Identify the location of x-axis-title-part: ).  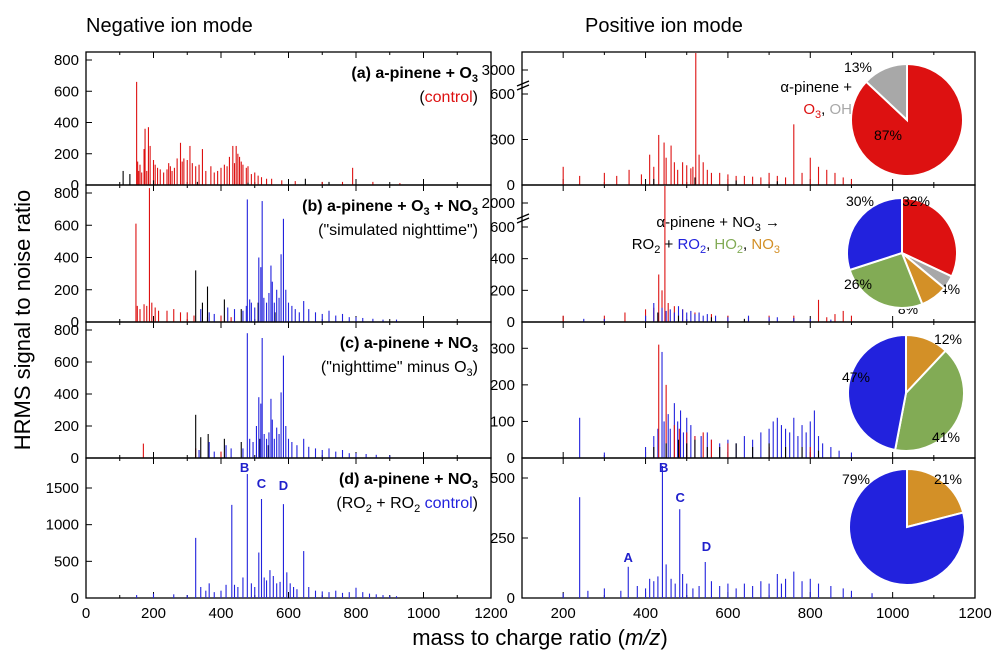
(663, 637).